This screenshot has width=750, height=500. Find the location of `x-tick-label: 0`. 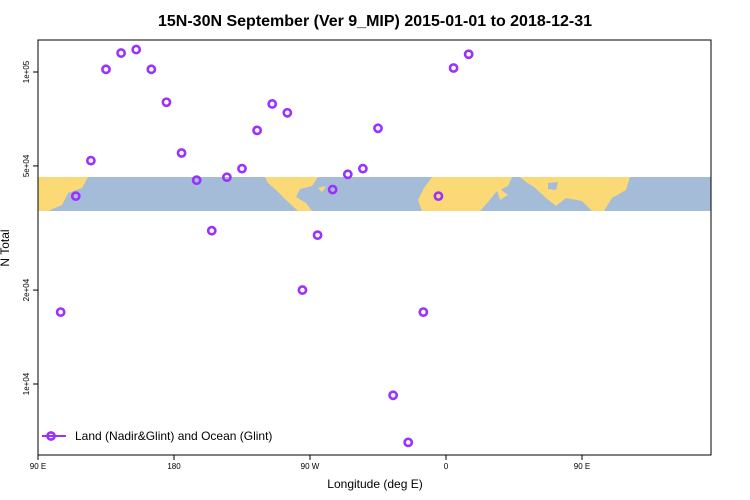

x-tick-label: 0 is located at coordinates (446, 466).